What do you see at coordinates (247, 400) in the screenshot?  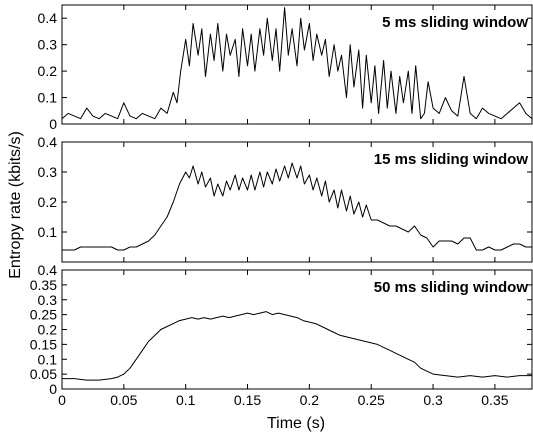 I see `x-tick-label: 0.15` at bounding box center [247, 400].